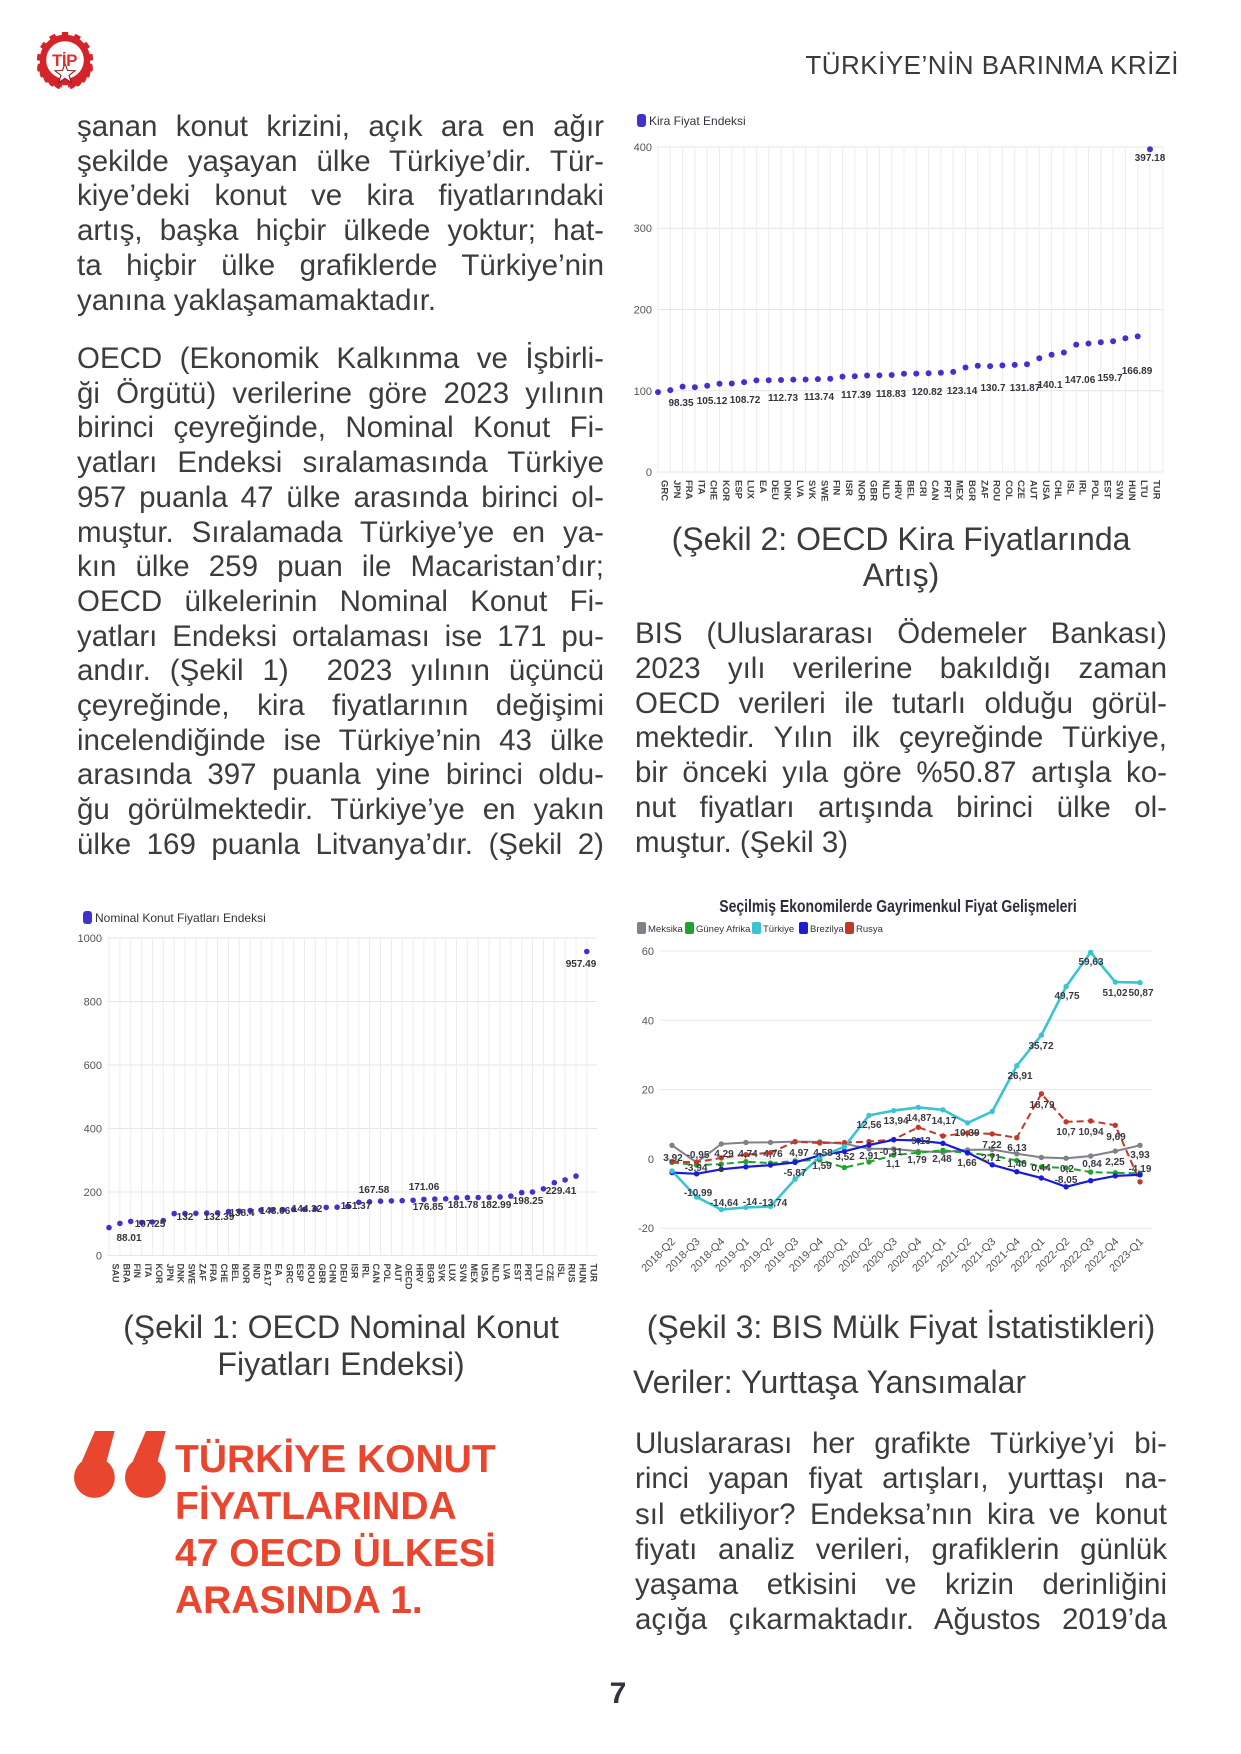 The width and height of the screenshot is (1241, 1754). I want to click on svg-text: COL, so click(1008, 490).